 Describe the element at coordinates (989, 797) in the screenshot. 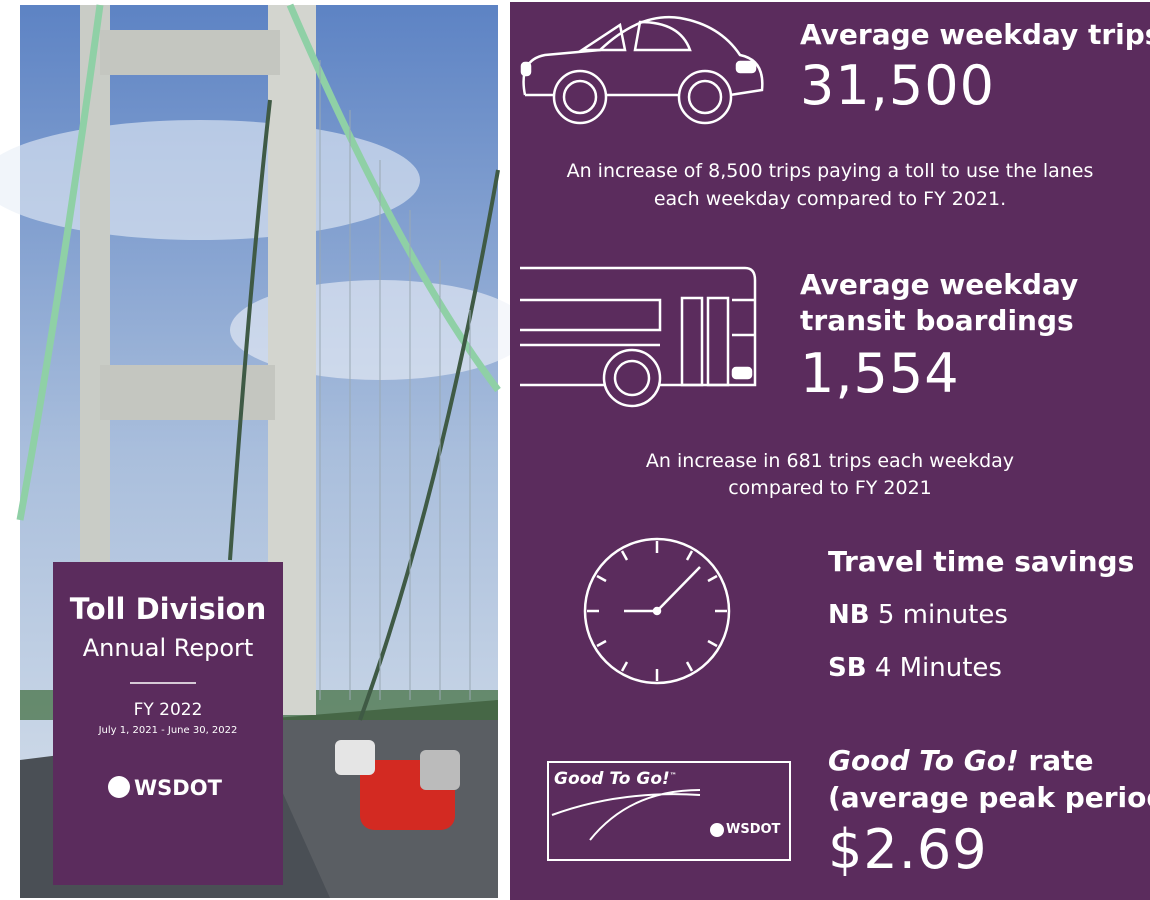

I see `stat-heading: (average peak period)` at that location.